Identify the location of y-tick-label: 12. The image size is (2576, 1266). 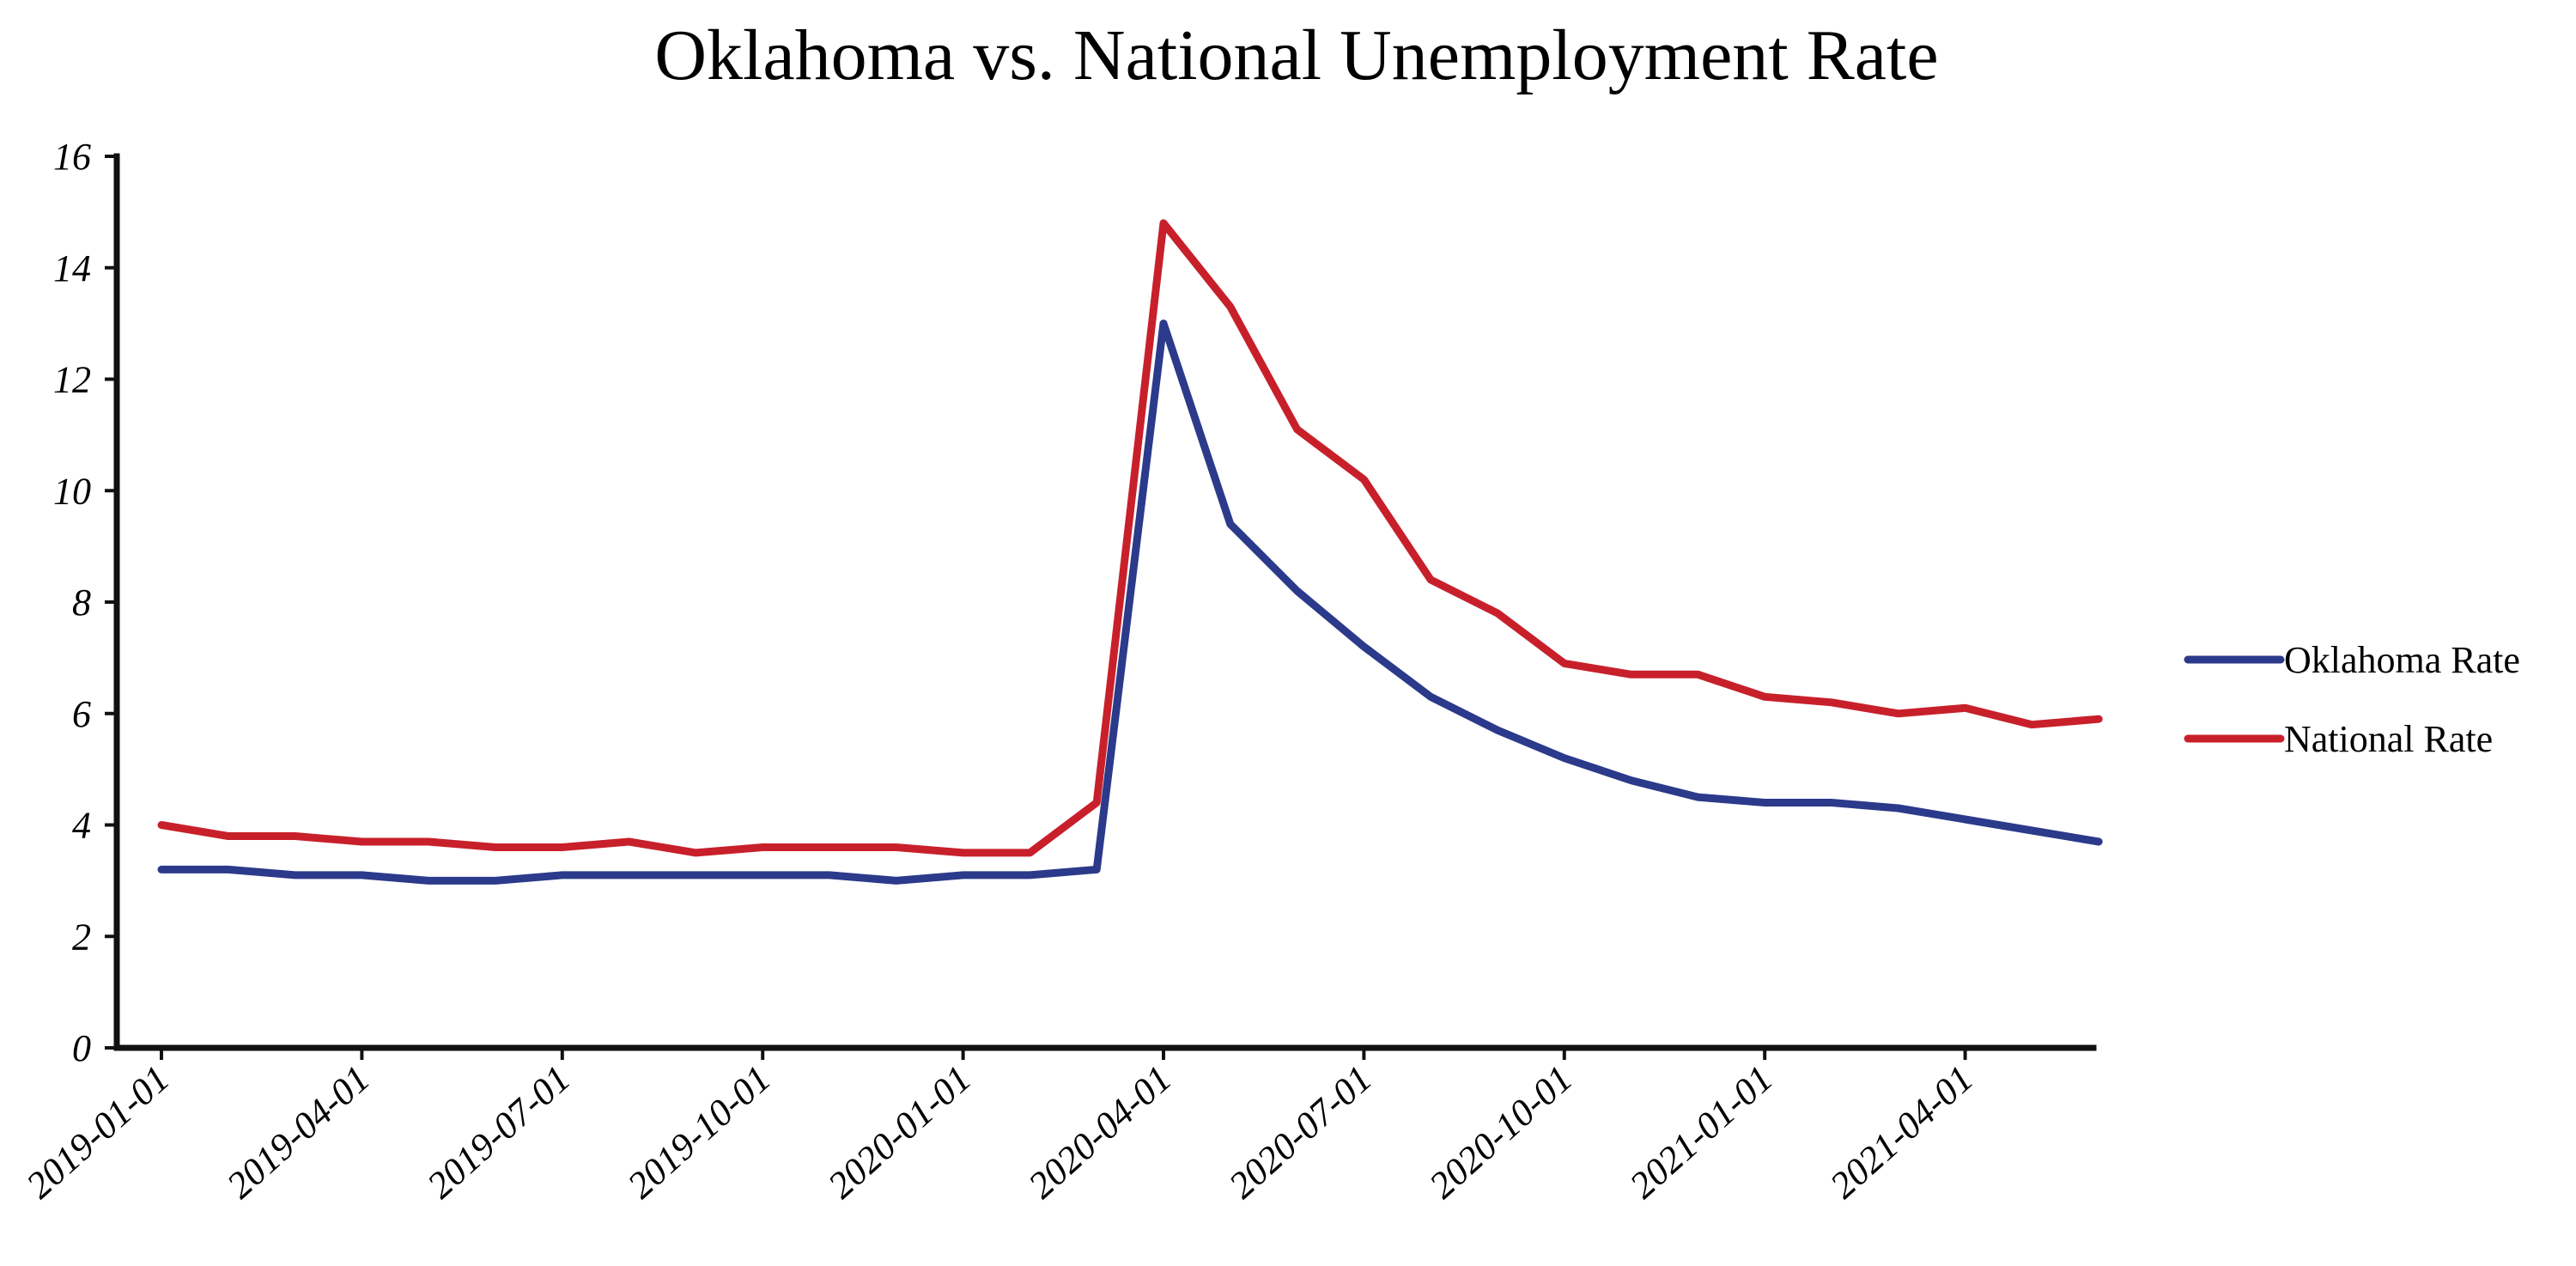
(72, 380).